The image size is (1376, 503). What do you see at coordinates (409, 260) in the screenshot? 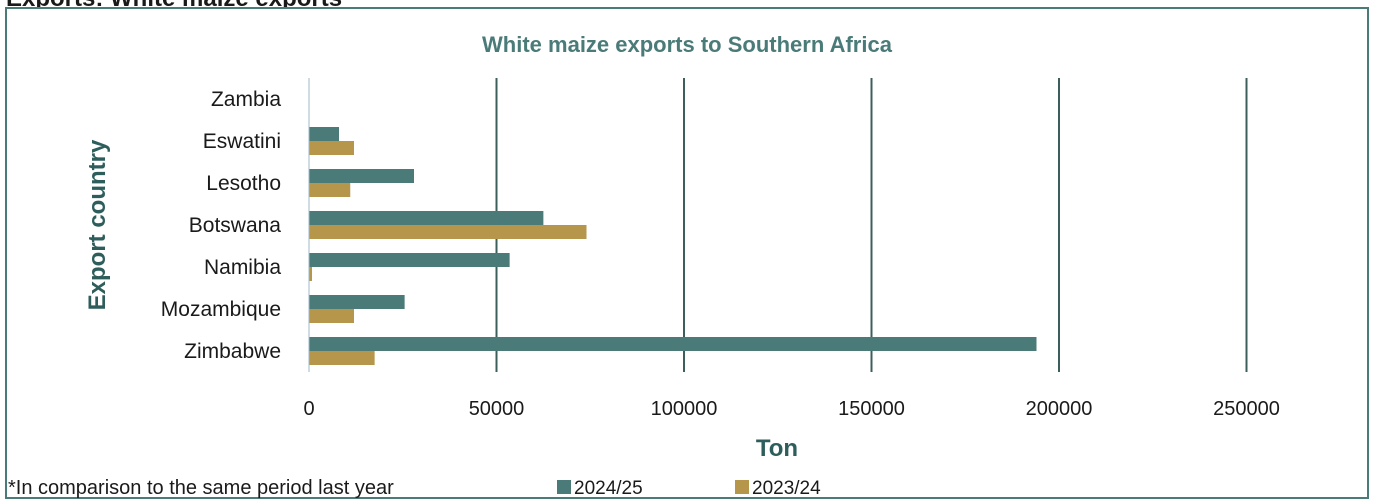
I see `bar-2024-25-namibia` at bounding box center [409, 260].